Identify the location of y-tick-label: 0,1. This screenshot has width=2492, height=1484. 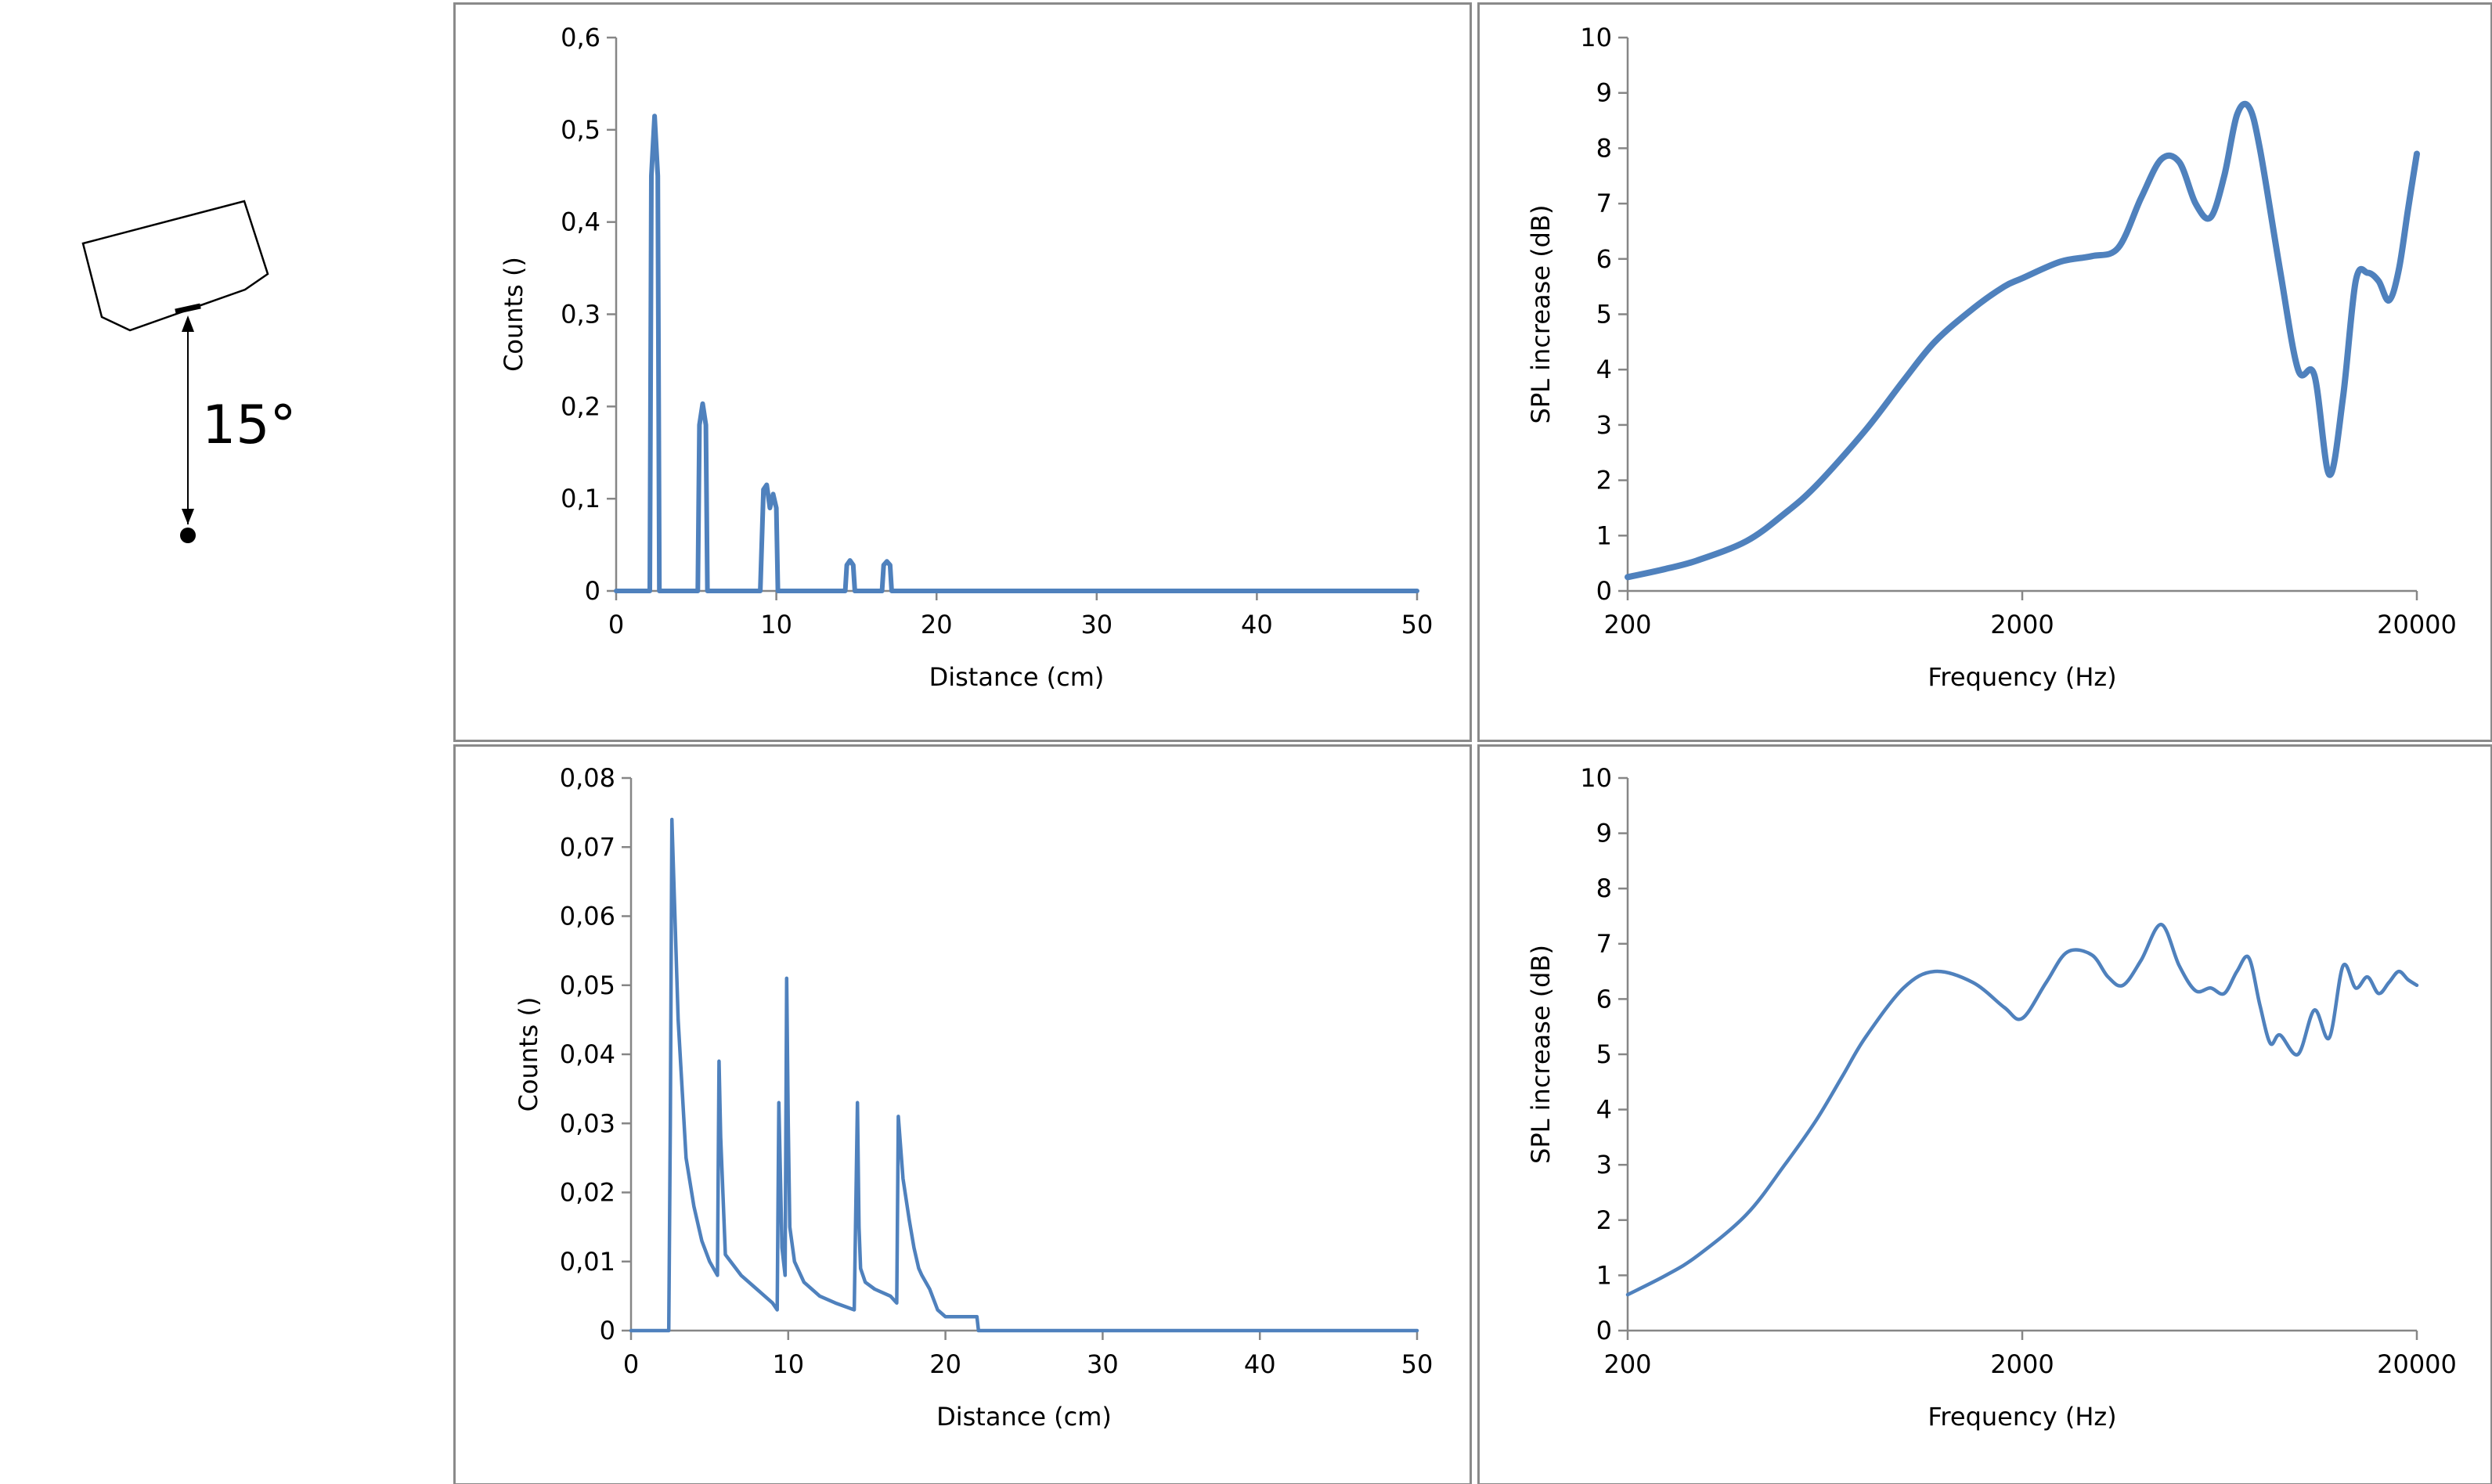
(580, 498).